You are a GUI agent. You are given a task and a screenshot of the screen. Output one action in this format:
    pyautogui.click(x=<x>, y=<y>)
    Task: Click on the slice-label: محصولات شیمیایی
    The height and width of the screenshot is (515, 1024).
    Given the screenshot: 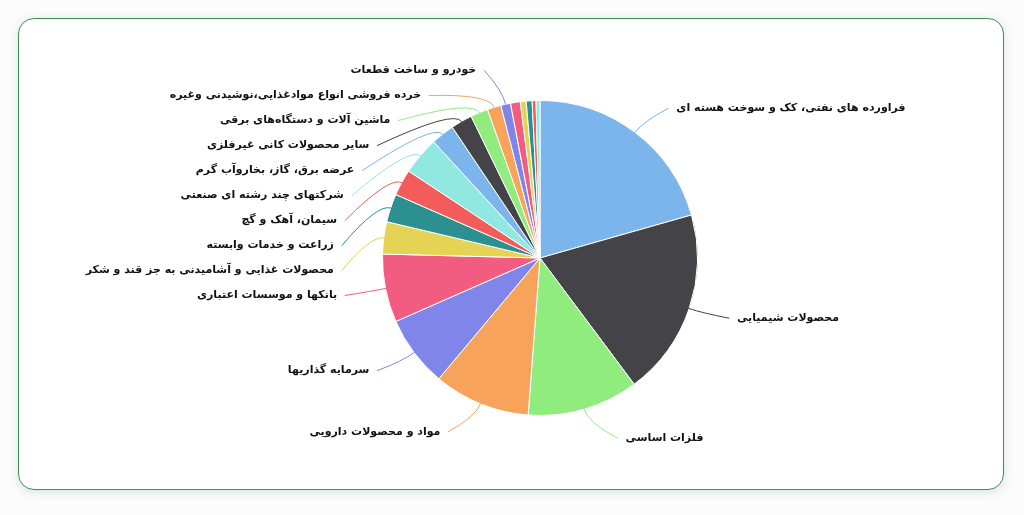 What is the action you would take?
    pyautogui.click(x=788, y=318)
    